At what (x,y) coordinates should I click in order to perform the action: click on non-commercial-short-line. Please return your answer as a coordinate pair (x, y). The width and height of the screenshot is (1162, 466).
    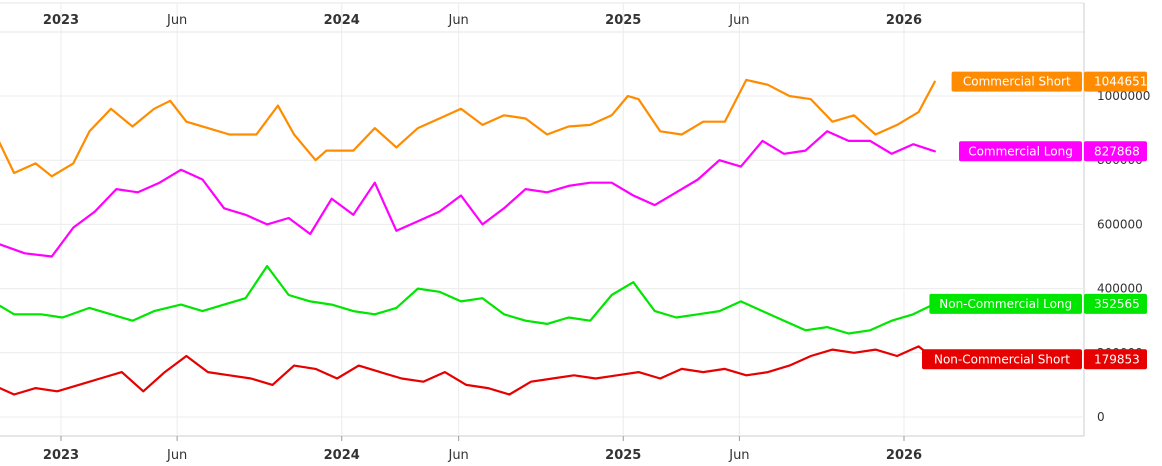
    Looking at the image, I should click on (468, 370).